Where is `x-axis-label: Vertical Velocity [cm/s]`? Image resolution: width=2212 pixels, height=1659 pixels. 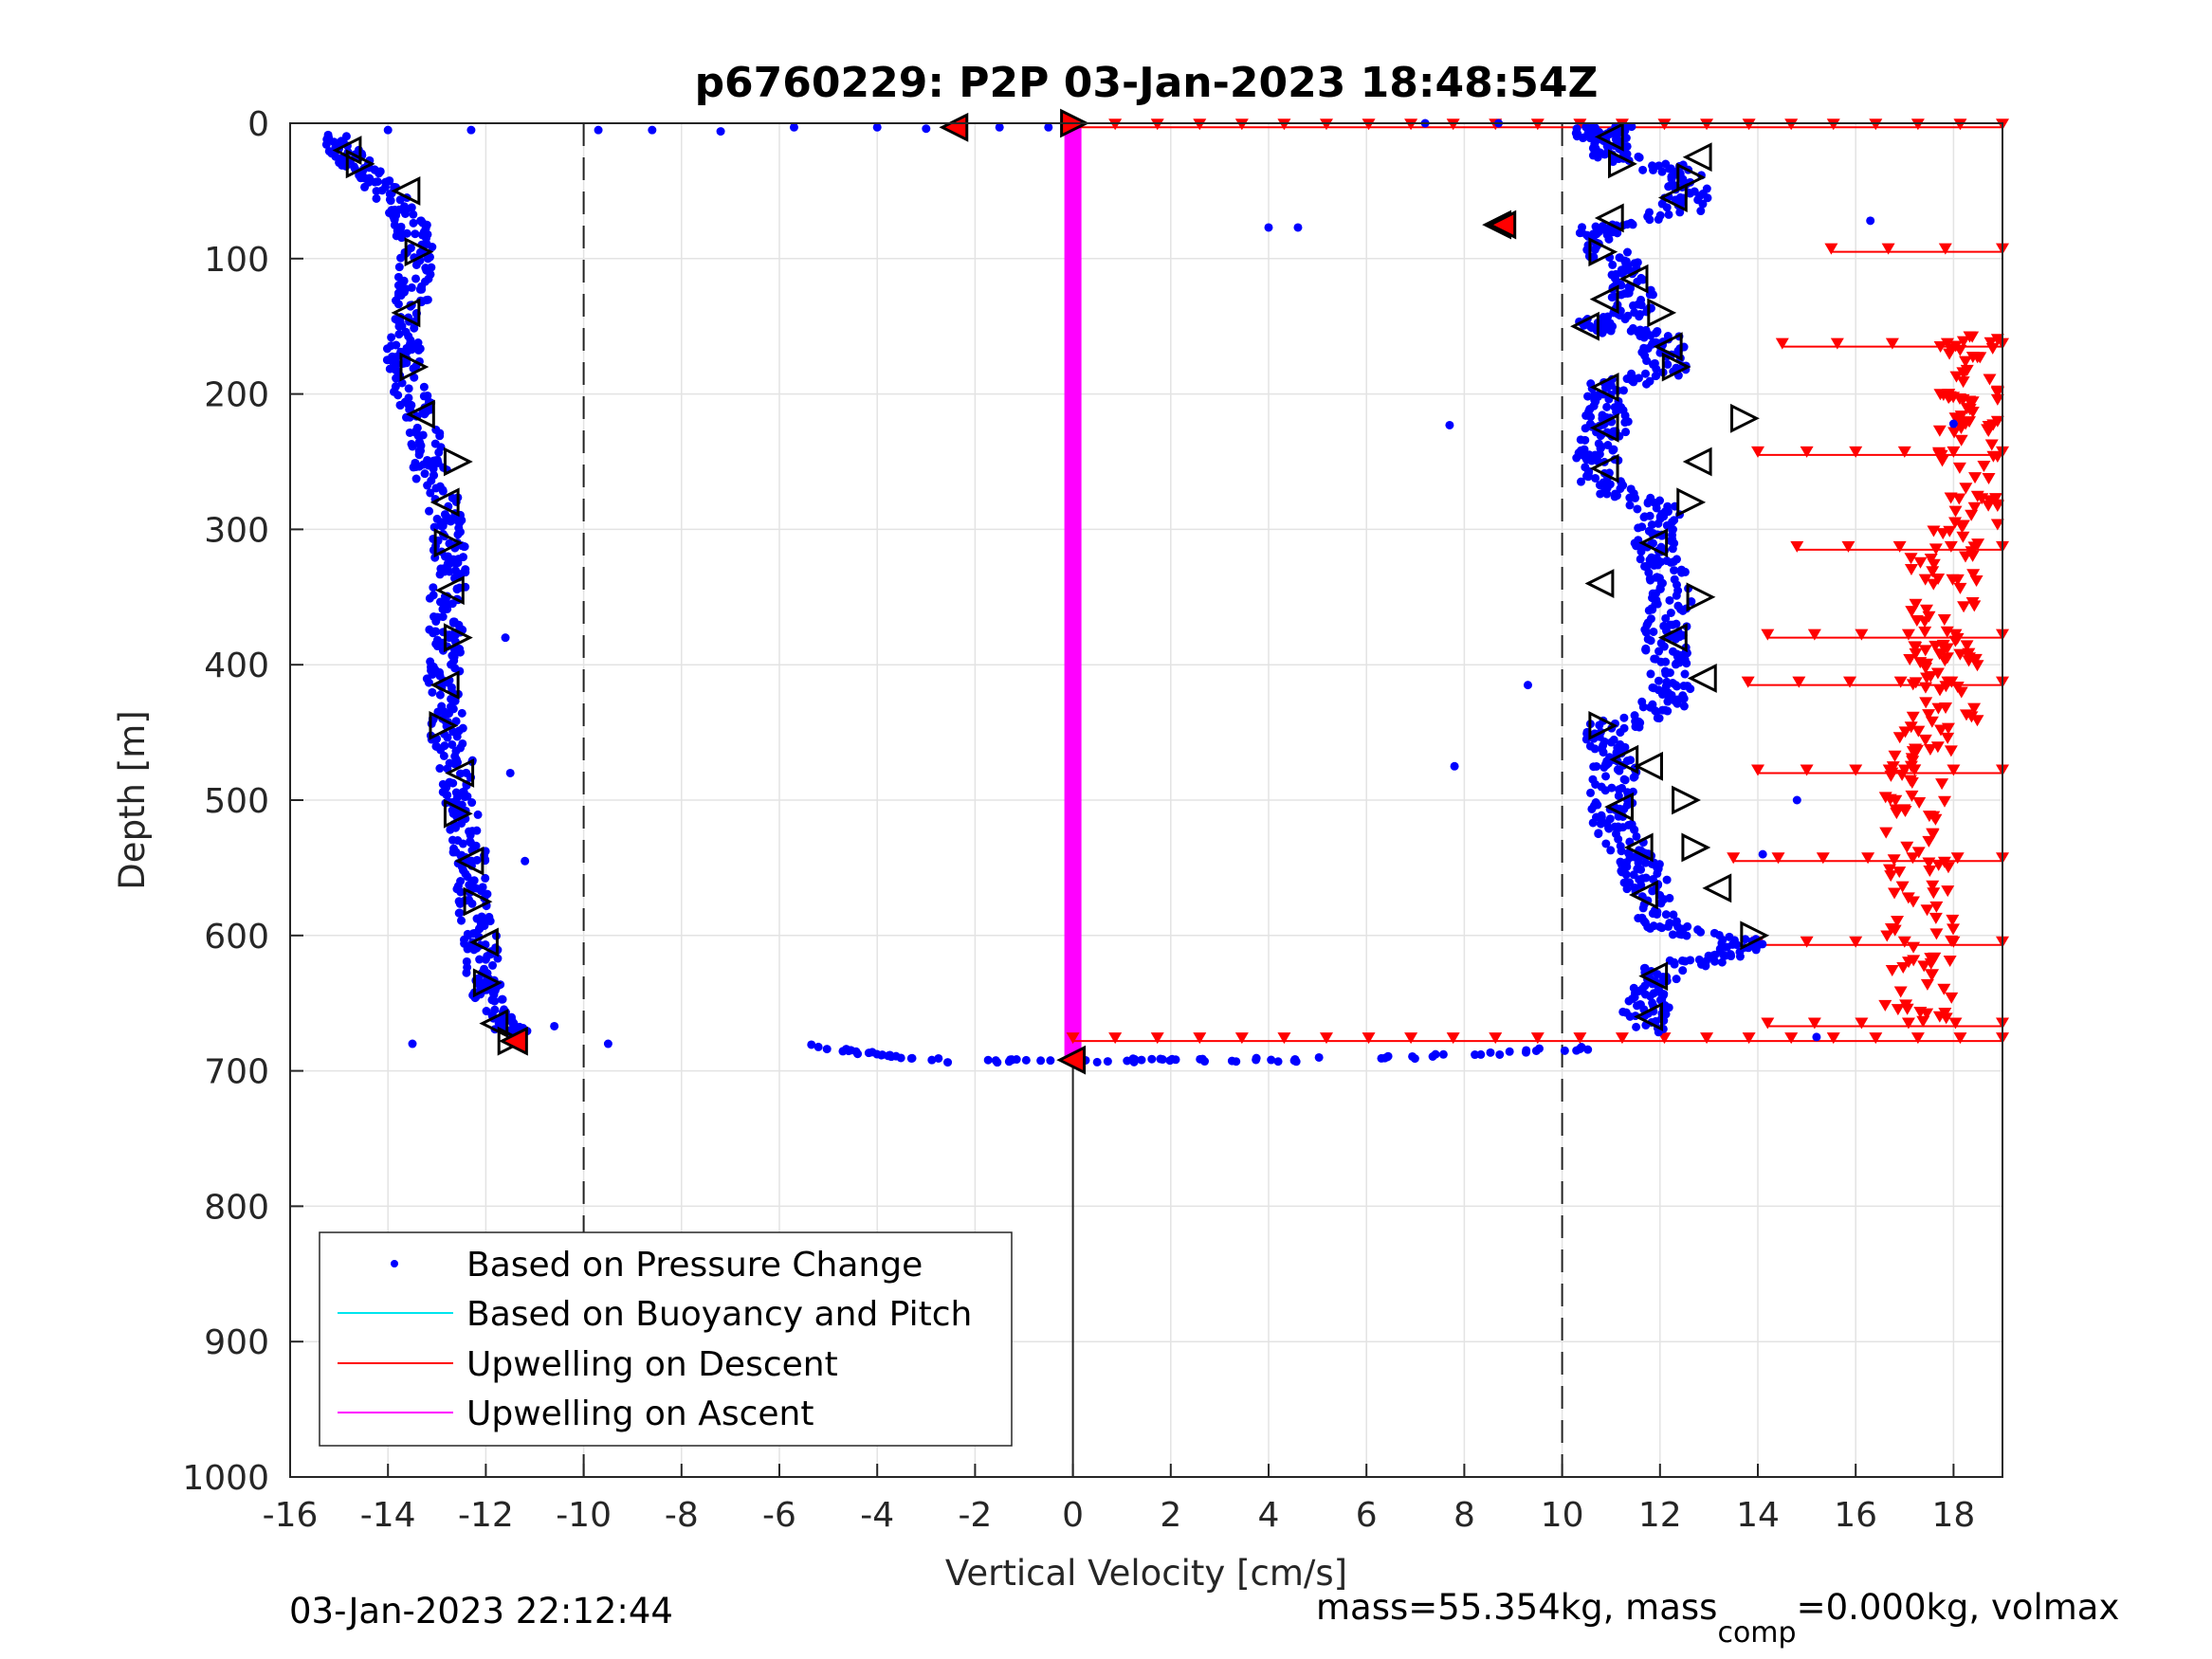
x-axis-label: Vertical Velocity [cm/s] is located at coordinates (1146, 1573).